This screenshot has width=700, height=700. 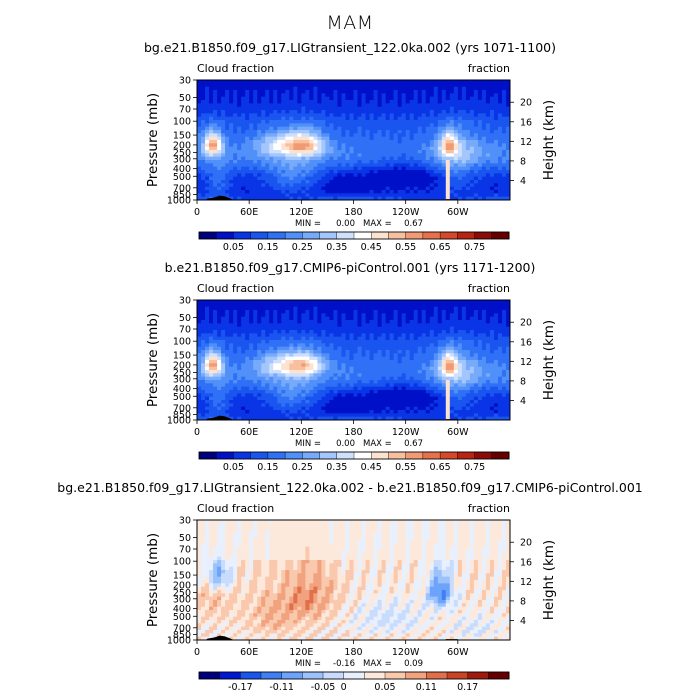 I want to click on y-tick-label: 300, so click(x=182, y=159).